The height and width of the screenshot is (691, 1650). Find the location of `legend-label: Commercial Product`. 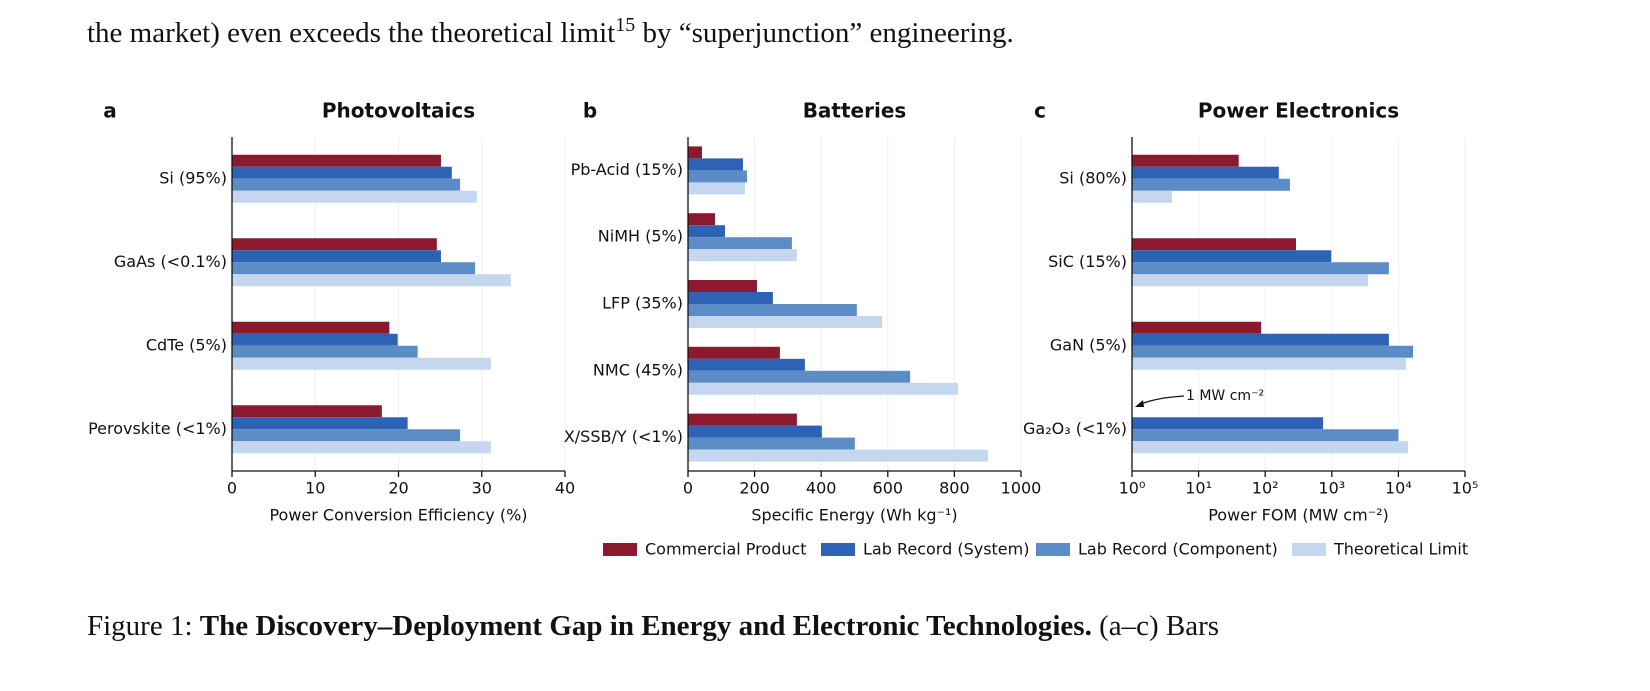

legend-label: Commercial Product is located at coordinates (726, 549).